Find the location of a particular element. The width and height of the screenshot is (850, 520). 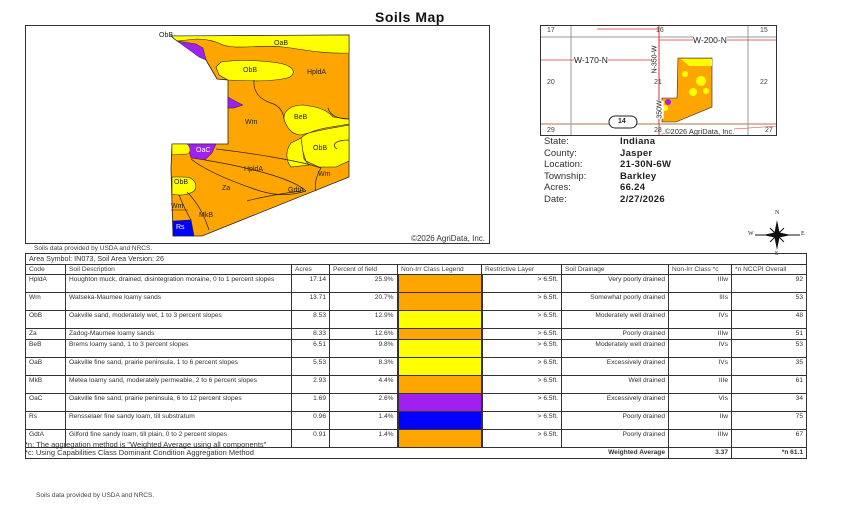

location-map-copyright: ©2026 AgriData, Inc. is located at coordinates (700, 131).